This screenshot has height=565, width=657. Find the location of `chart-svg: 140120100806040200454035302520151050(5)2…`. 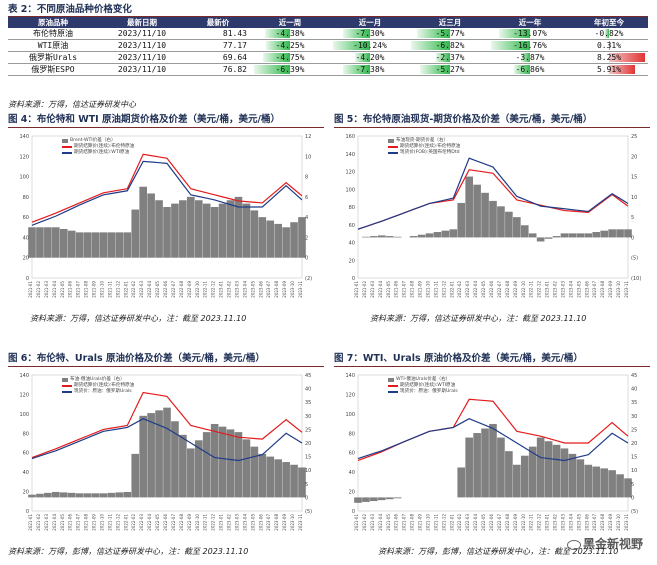

chart-svg: 140120100806040200454035302520151050(5)2… is located at coordinates (165, 452).